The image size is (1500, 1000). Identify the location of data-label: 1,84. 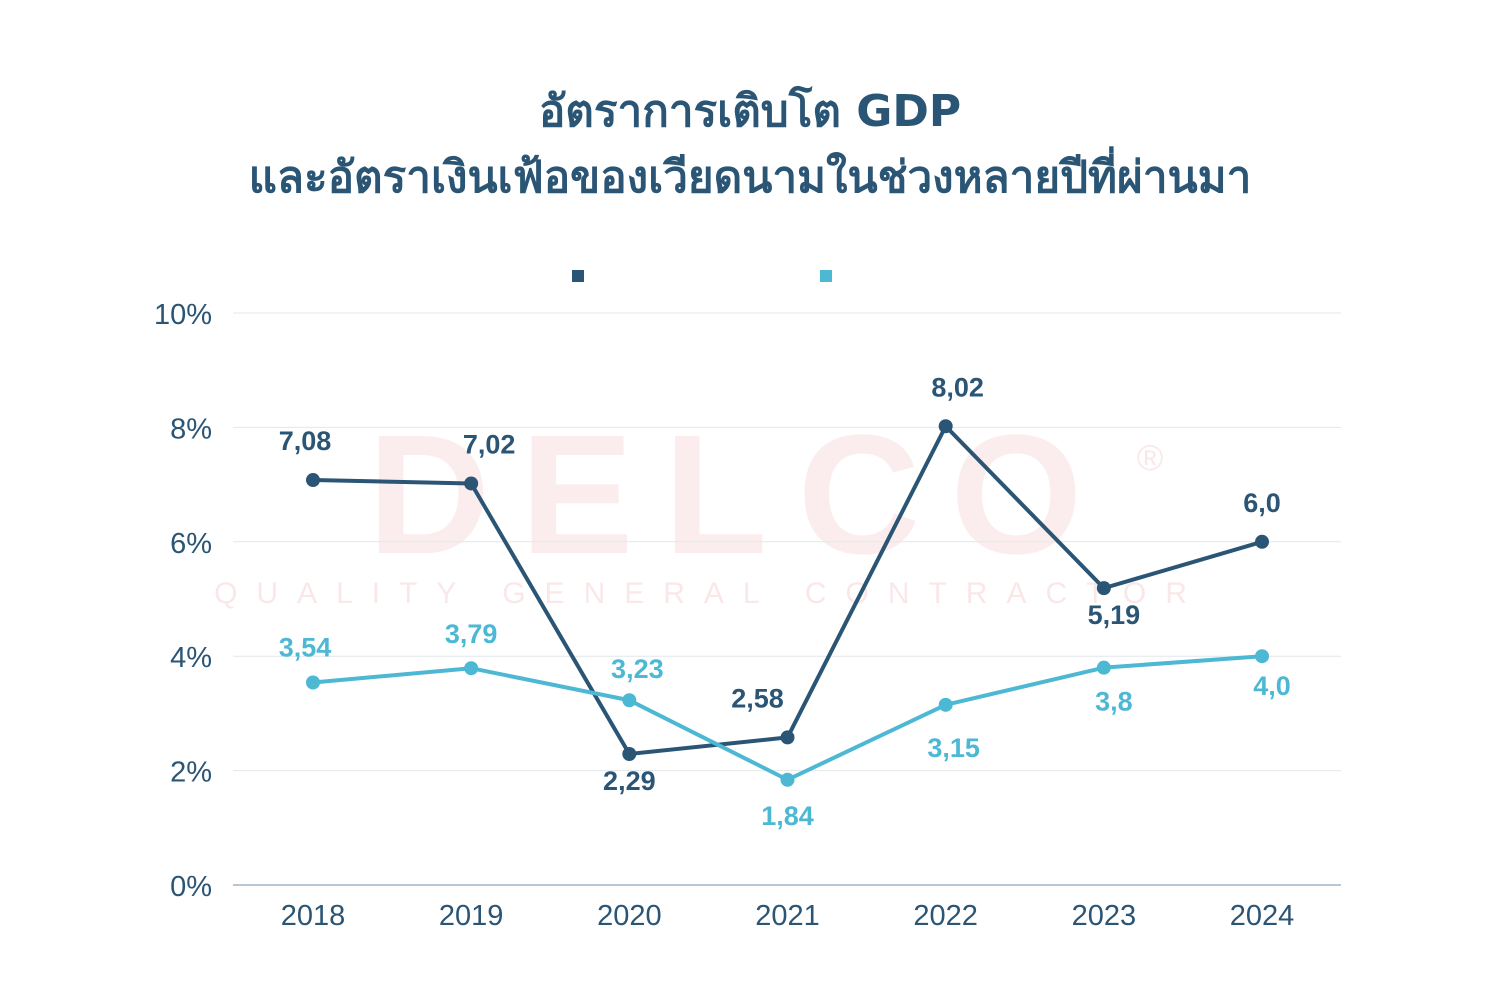
(787, 816).